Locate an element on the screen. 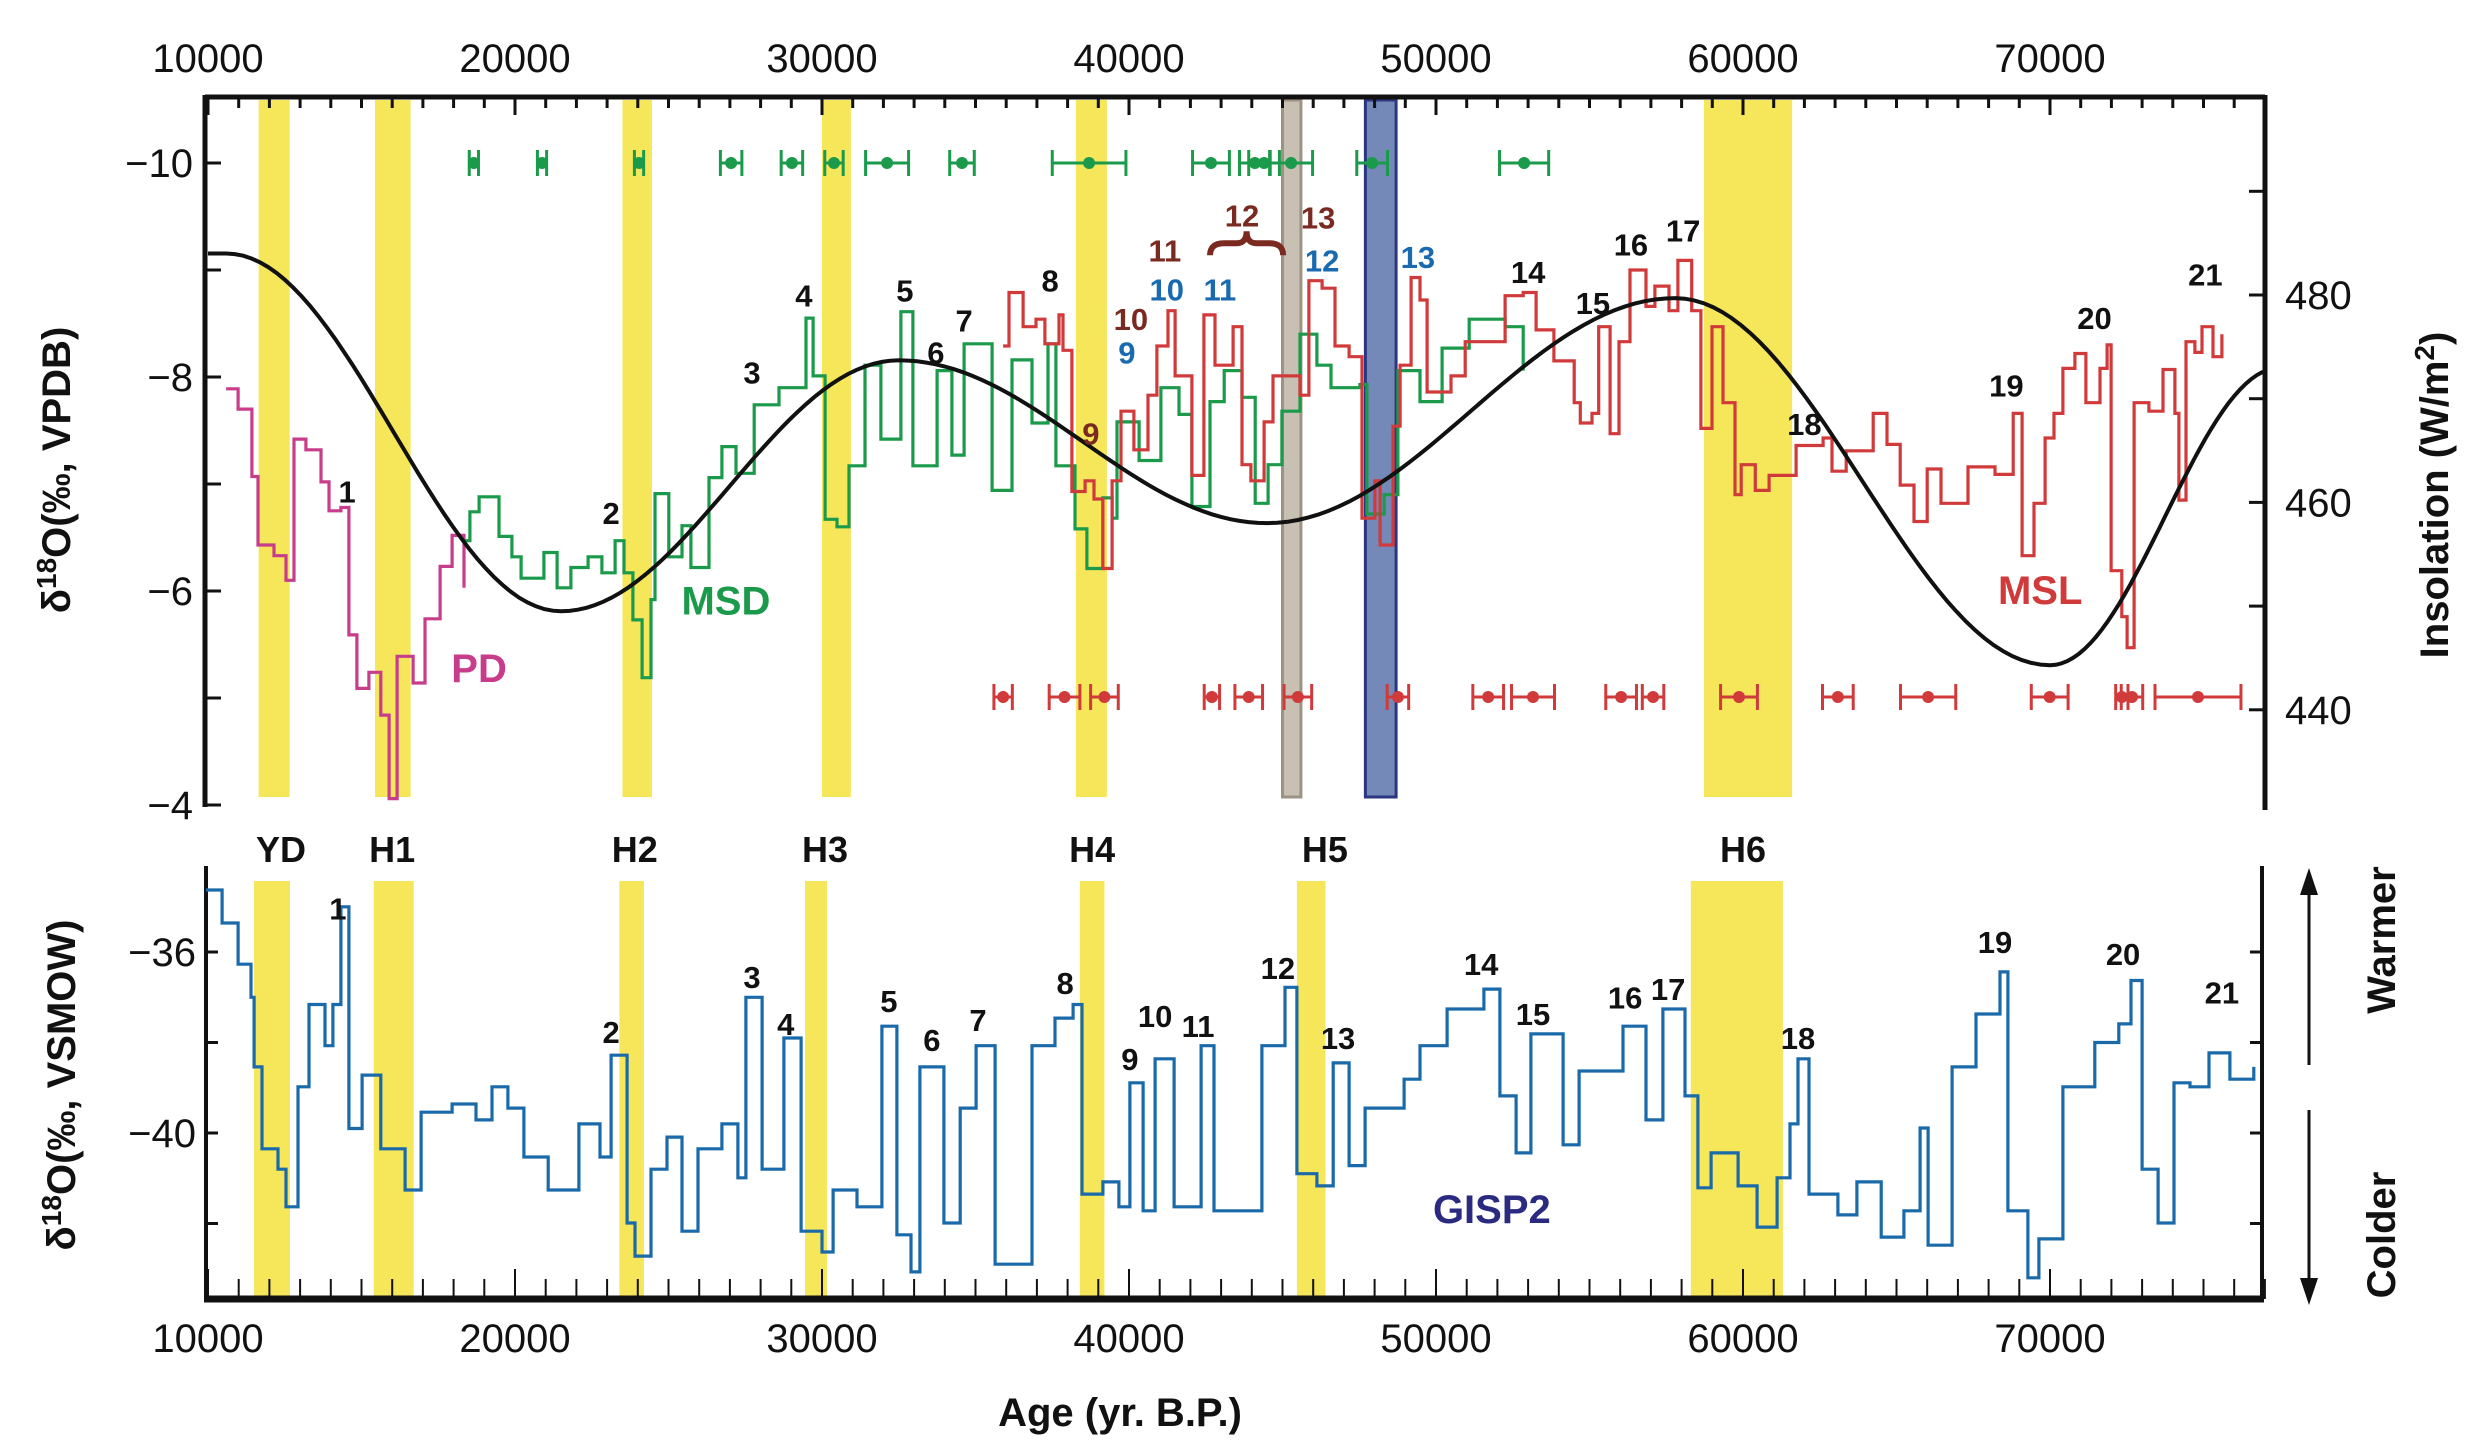  interstadial-label: 16 is located at coordinates (1625, 997).